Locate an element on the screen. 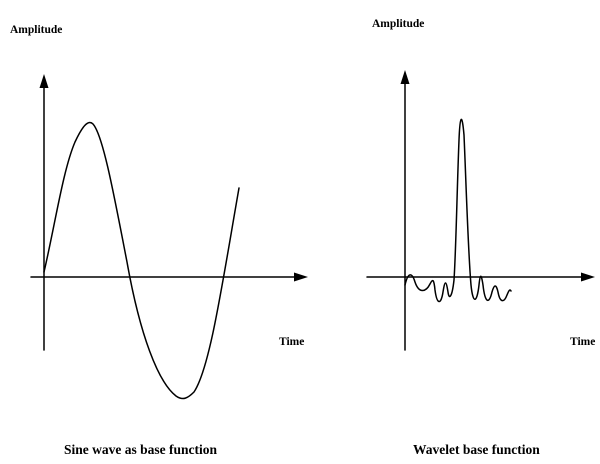 This screenshot has height=464, width=600. sine-y-axis-label: Amplitude is located at coordinates (36, 30).